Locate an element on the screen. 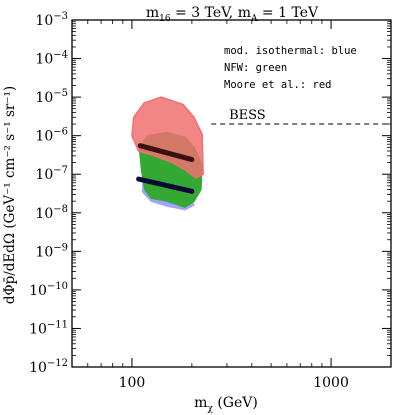 This screenshot has height=415, width=415. y-tick-label: 10⁻⁹ is located at coordinates (51, 251).